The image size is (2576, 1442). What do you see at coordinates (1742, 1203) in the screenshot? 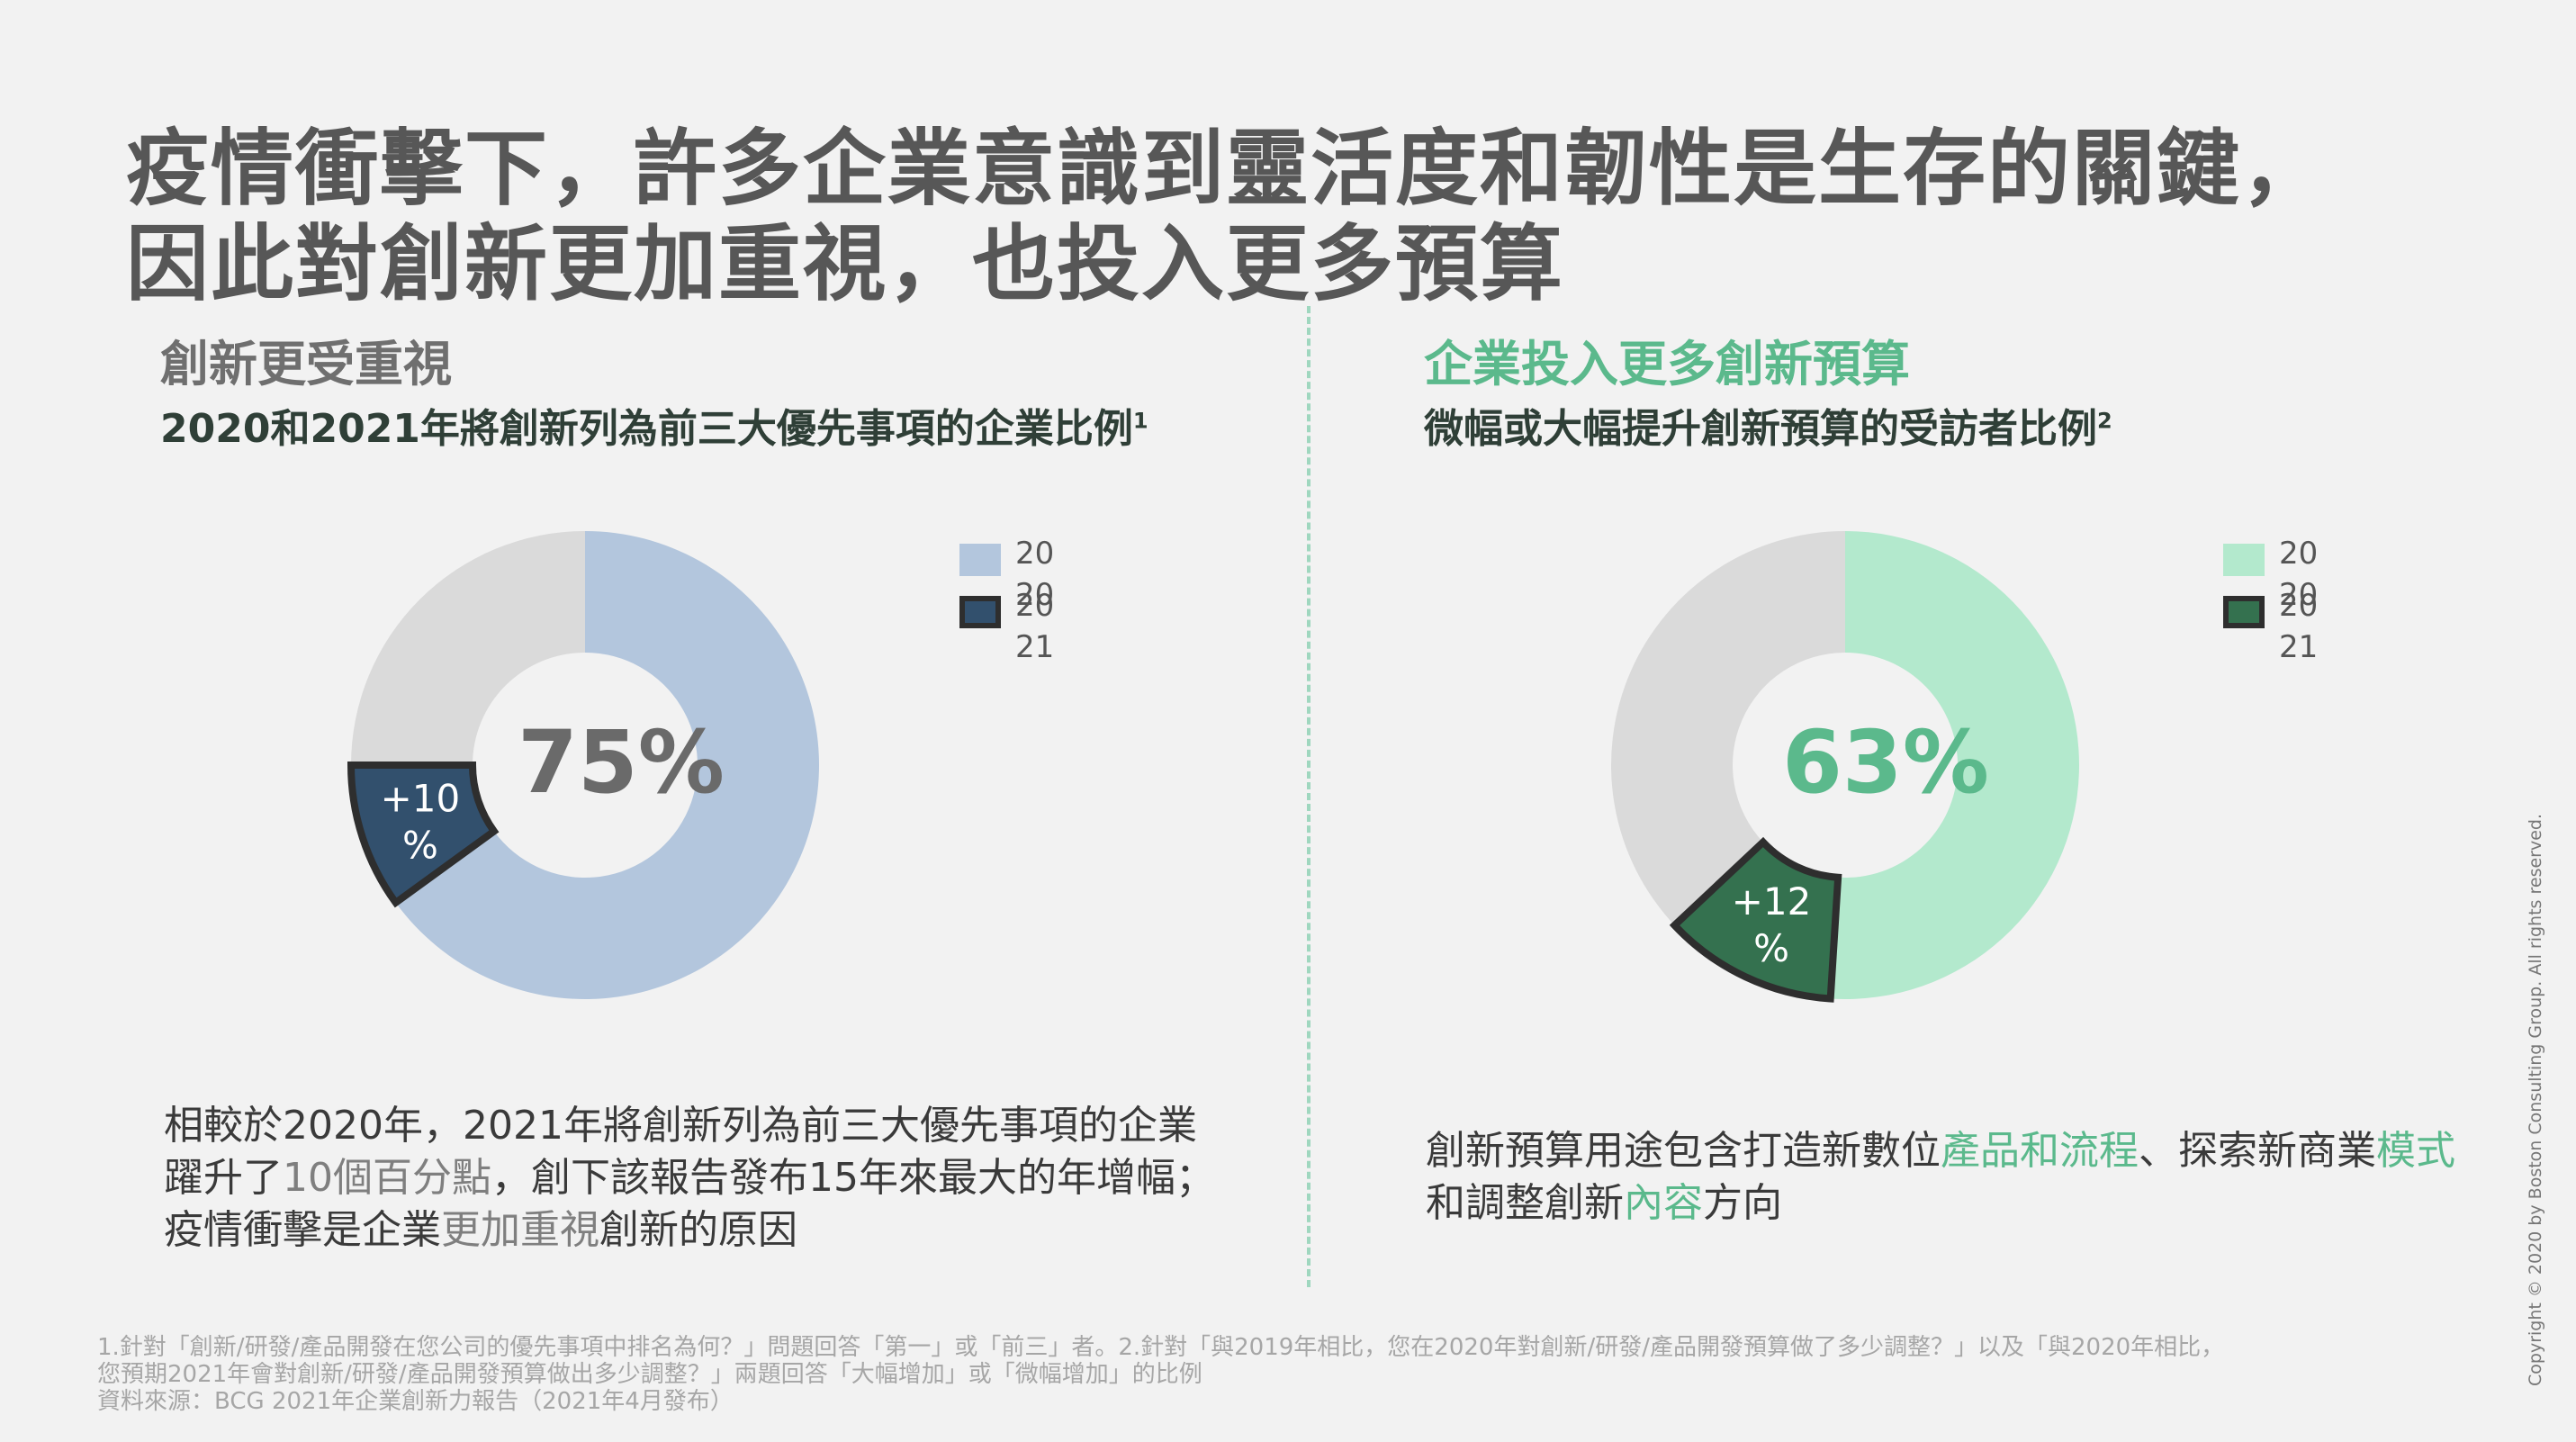
I see `right-note-part-4: 方向` at bounding box center [1742, 1203].